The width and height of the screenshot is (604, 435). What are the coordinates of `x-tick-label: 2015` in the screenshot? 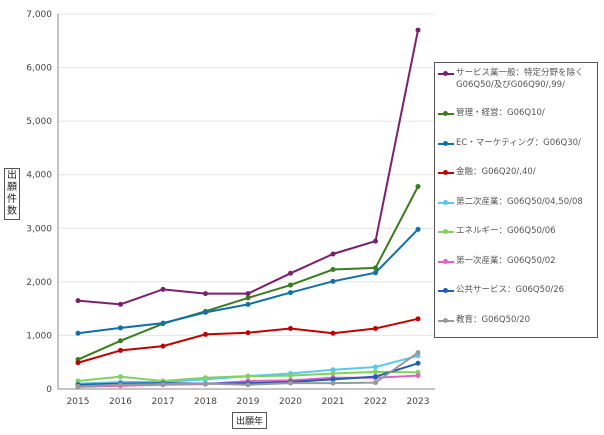 It's located at (78, 402).